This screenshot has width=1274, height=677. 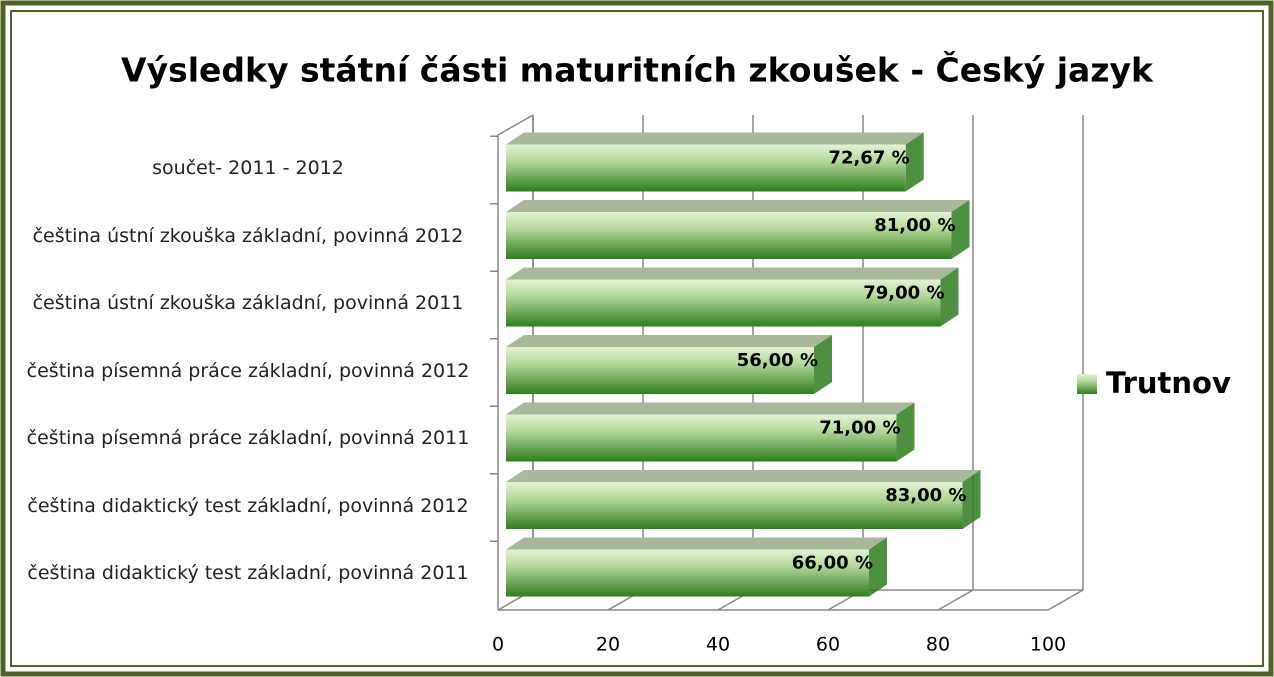 What do you see at coordinates (608, 645) in the screenshot?
I see `x-tick-label: 20` at bounding box center [608, 645].